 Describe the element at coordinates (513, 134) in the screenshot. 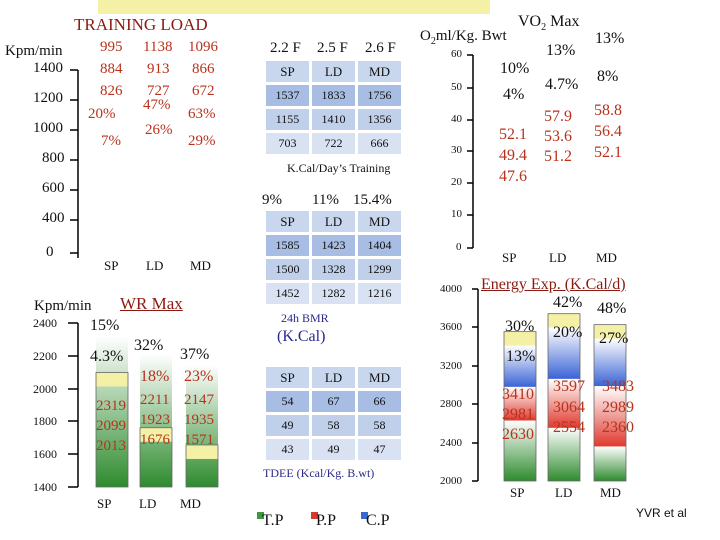

I see `vo2-cp-label: 52.1` at that location.